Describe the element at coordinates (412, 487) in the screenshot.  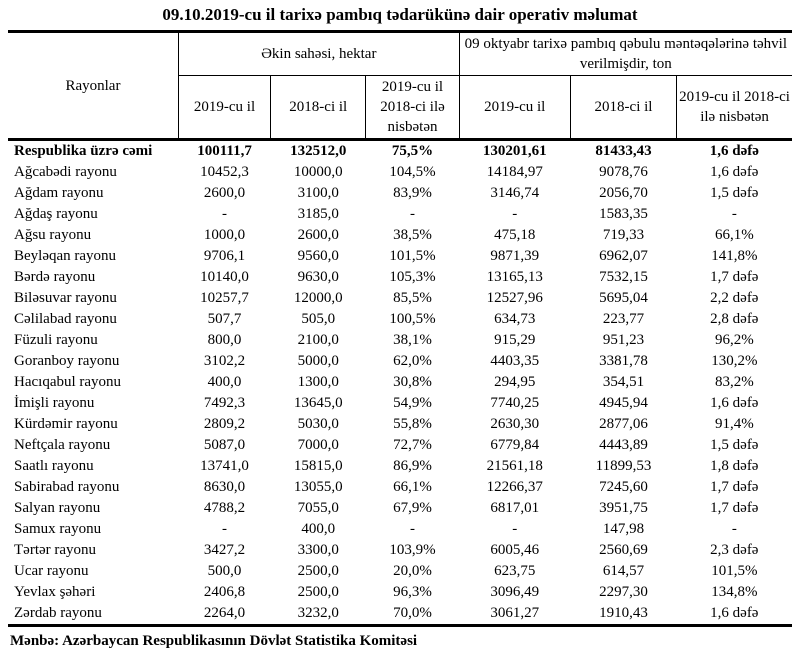
I see `value-cell: 66,1%` at that location.